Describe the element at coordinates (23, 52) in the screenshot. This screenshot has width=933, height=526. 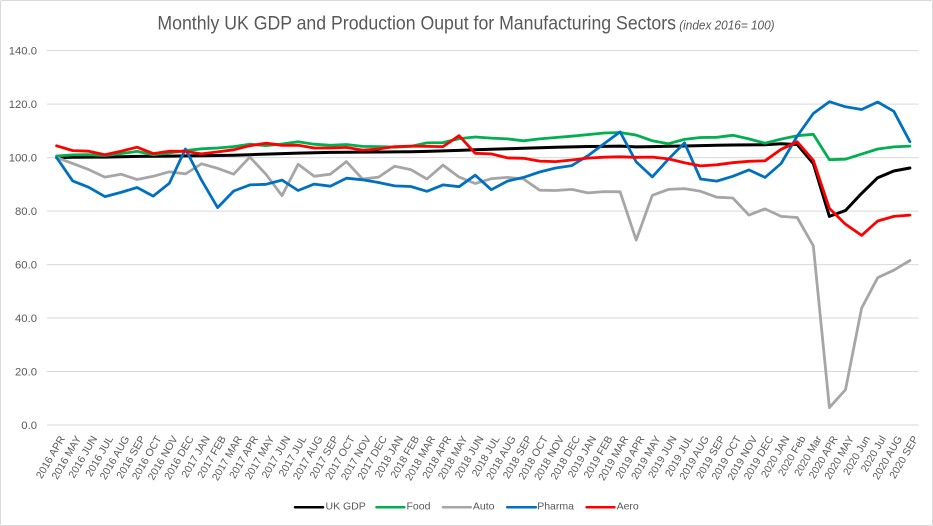
I see `svg-text: 140.0` at that location.